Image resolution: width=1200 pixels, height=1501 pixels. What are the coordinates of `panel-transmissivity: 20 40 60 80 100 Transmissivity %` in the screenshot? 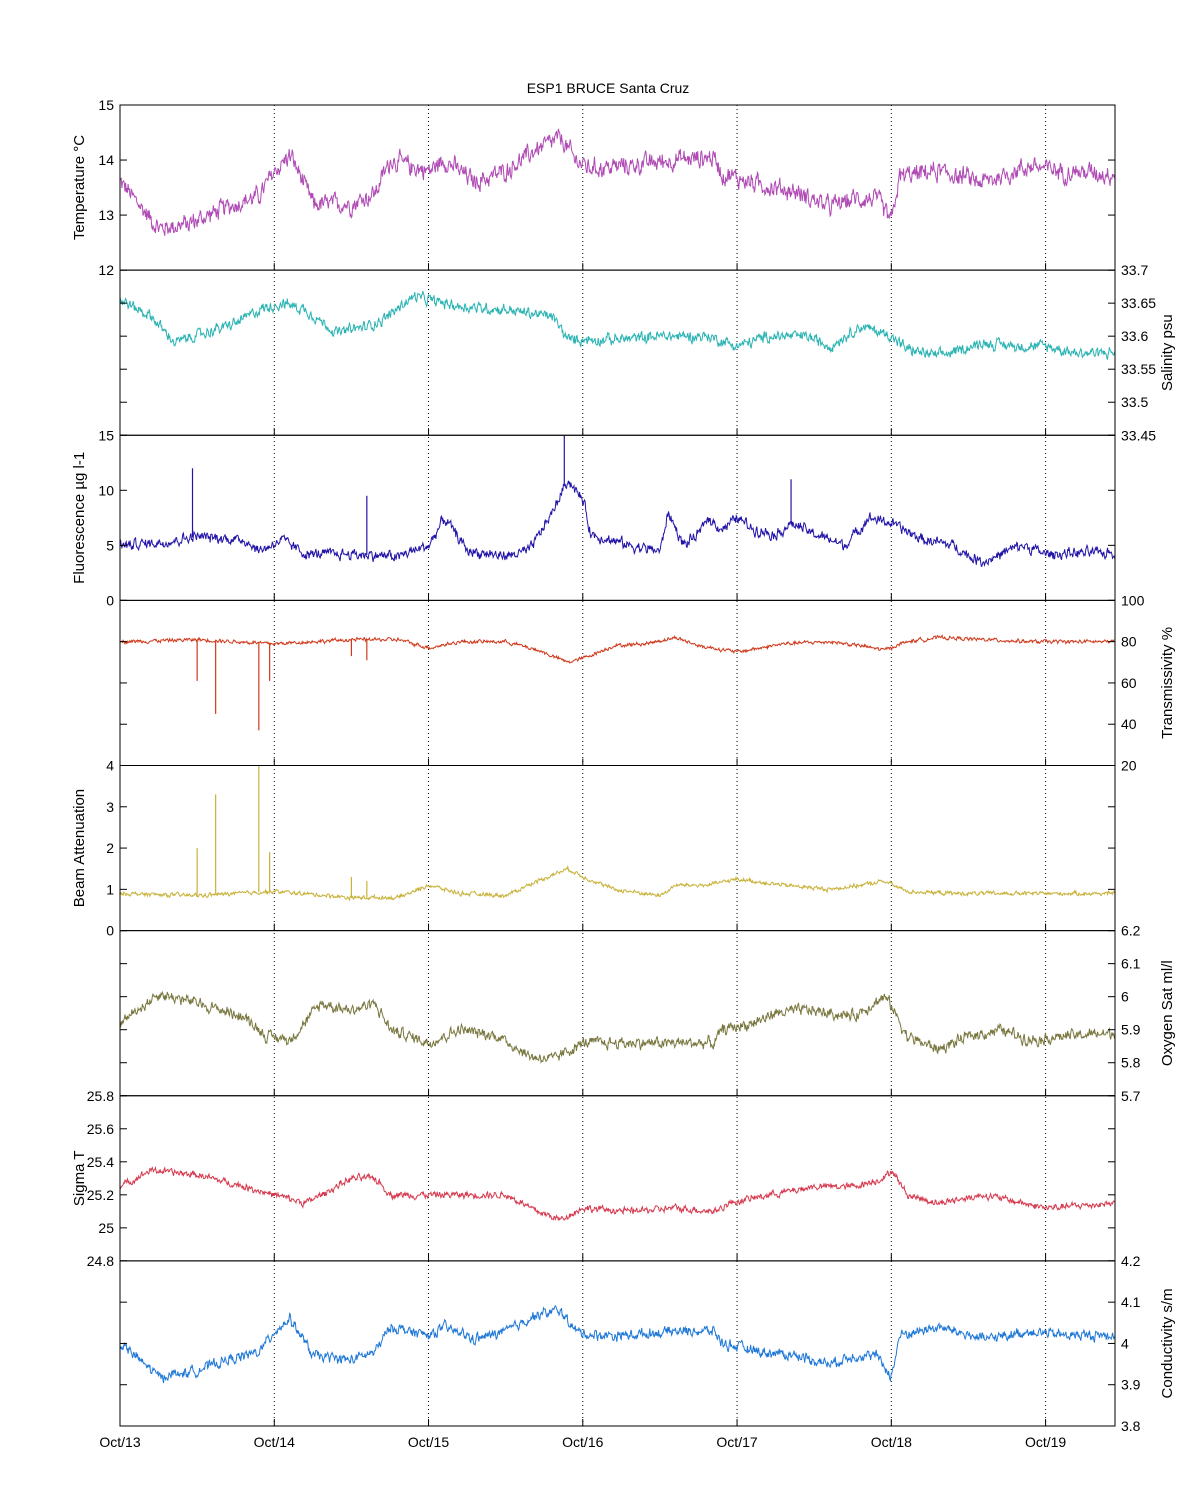 It's located at (647, 683).